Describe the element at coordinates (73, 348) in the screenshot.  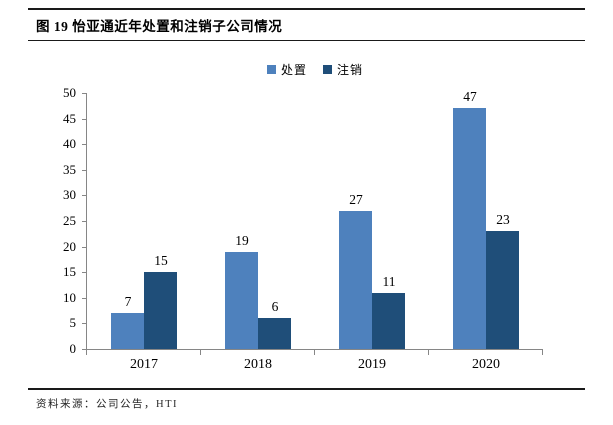
I see `y-axis-tick-label: 0` at that location.